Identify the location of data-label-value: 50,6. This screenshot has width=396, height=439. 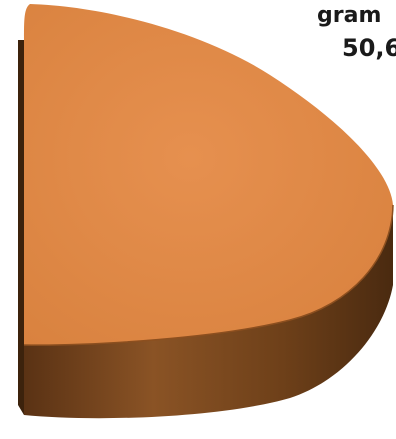
(369, 48).